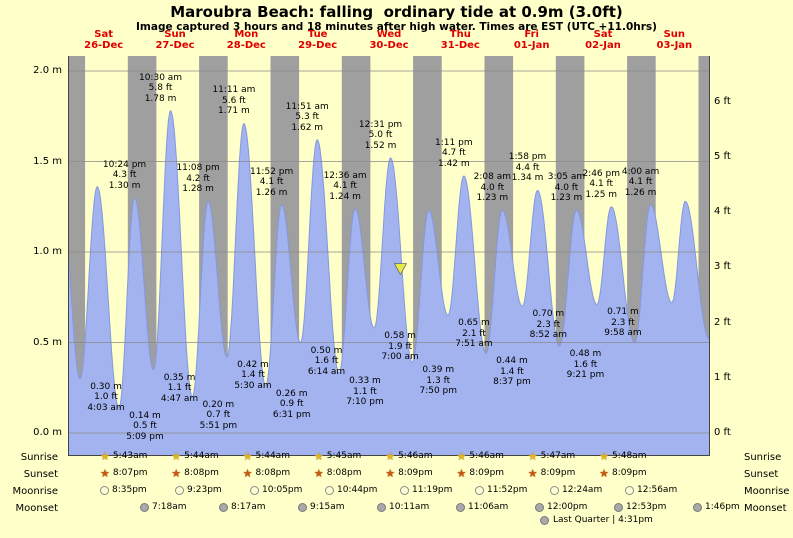  What do you see at coordinates (558, 456) in the screenshot?
I see `sunrise-time-text: 5:47am` at bounding box center [558, 456].